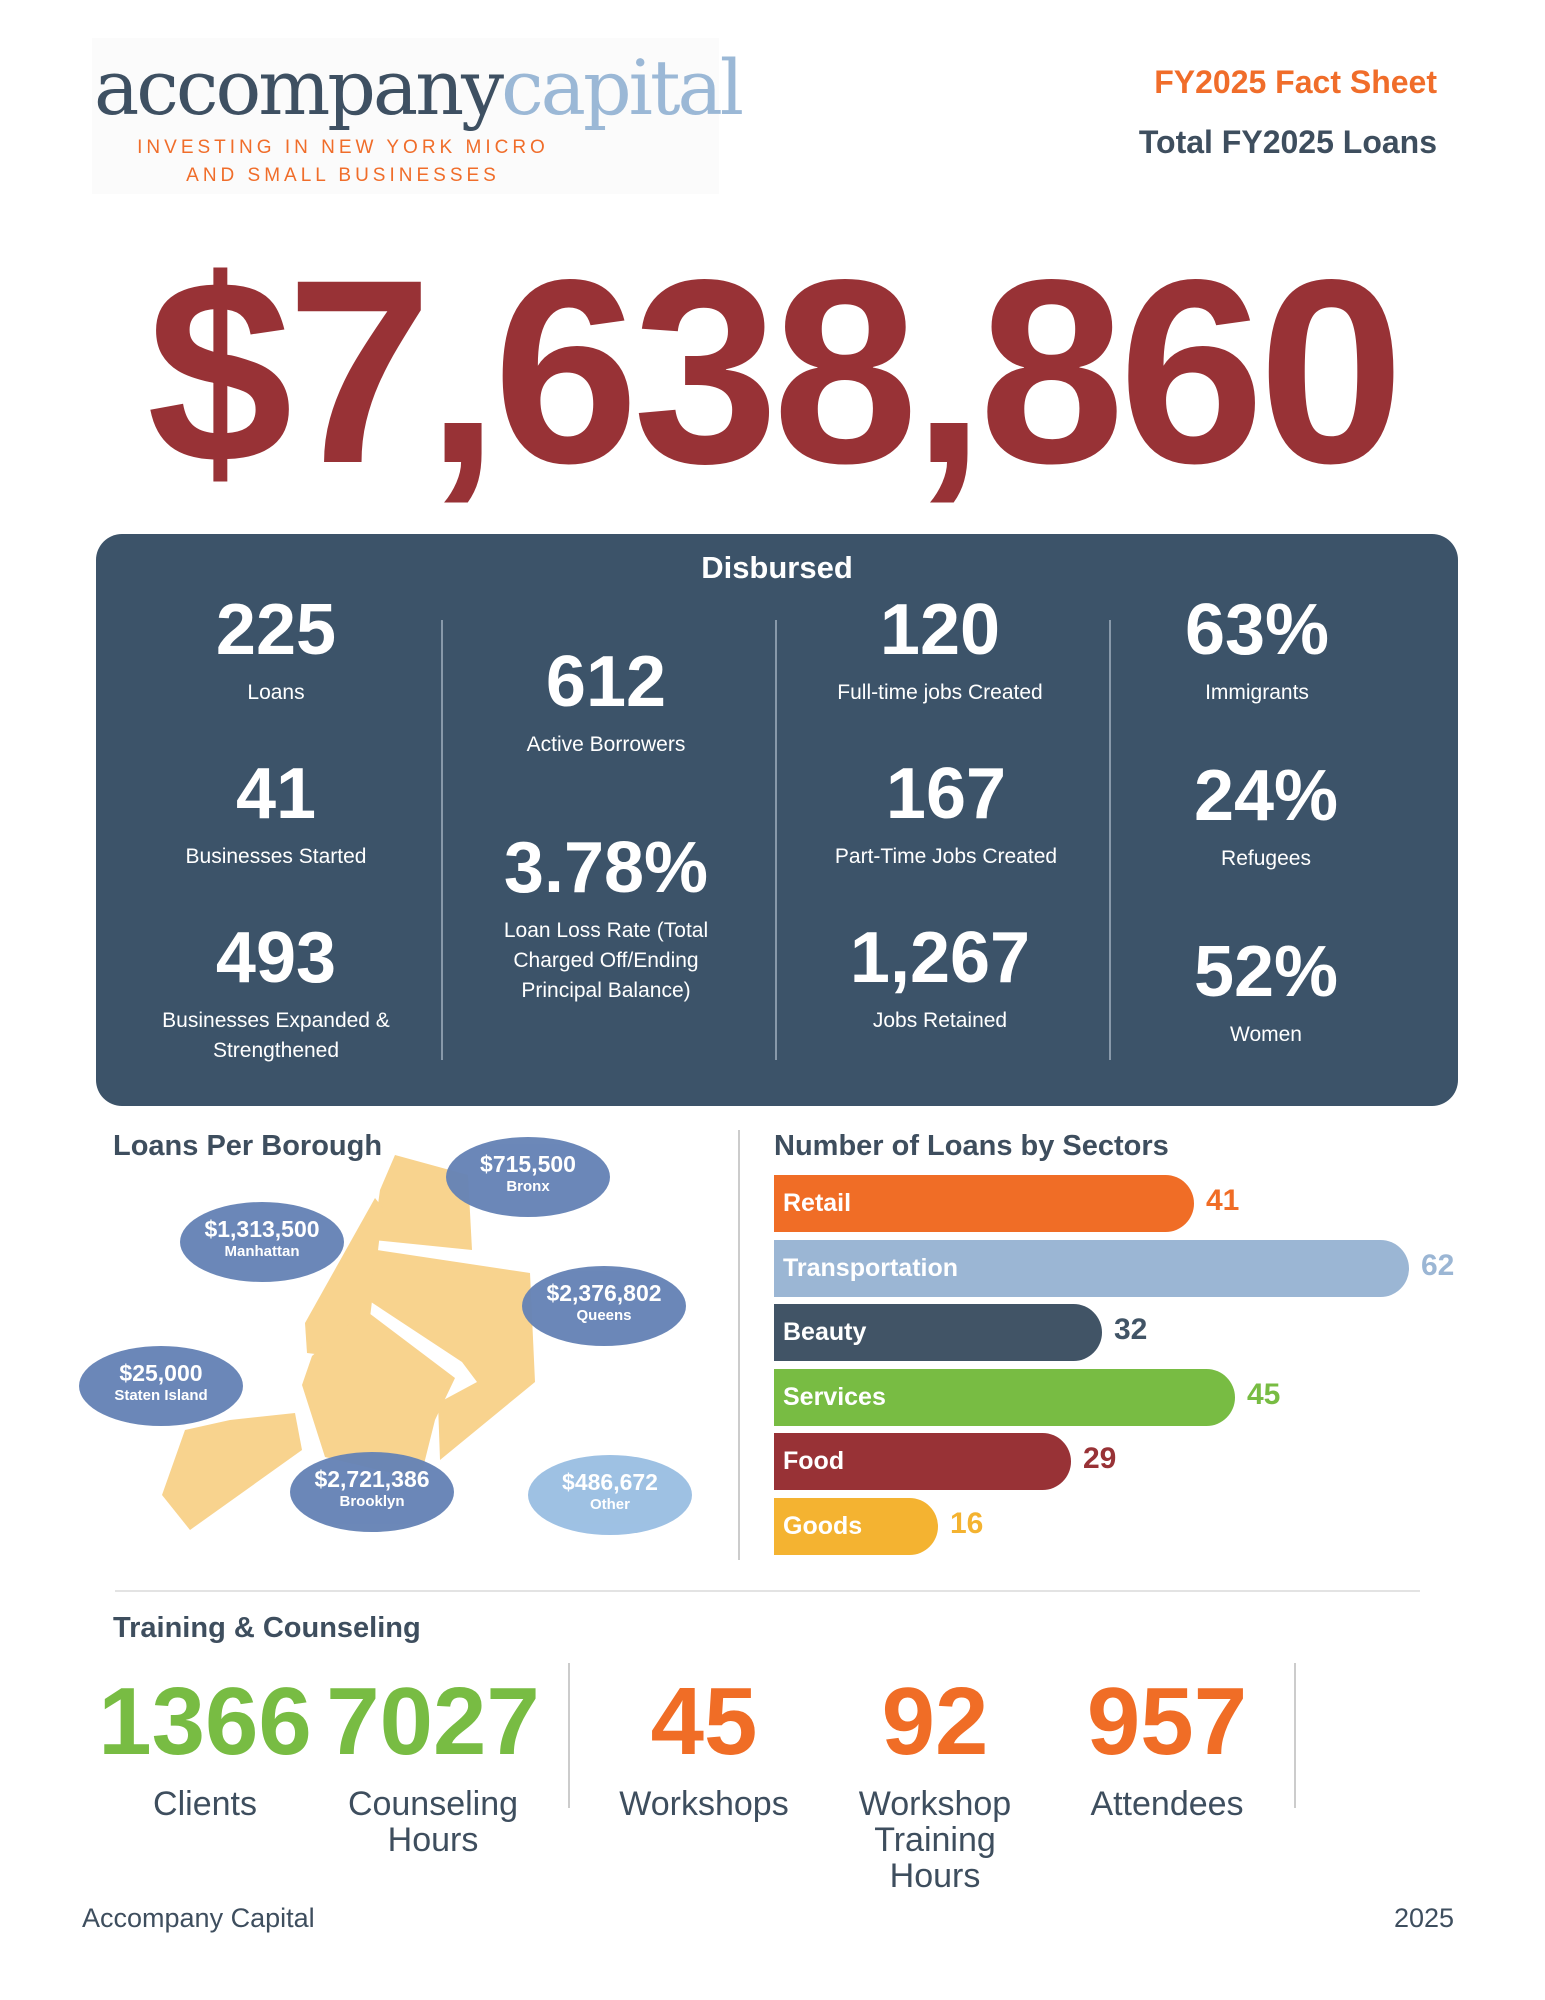  What do you see at coordinates (276, 856) in the screenshot?
I see `stat-label: Businesses Started` at bounding box center [276, 856].